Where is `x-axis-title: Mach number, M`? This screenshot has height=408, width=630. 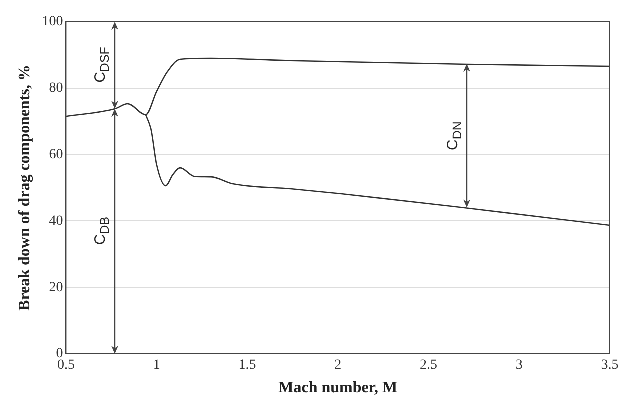
x-axis-title: Mach number, M is located at coordinates (338, 388).